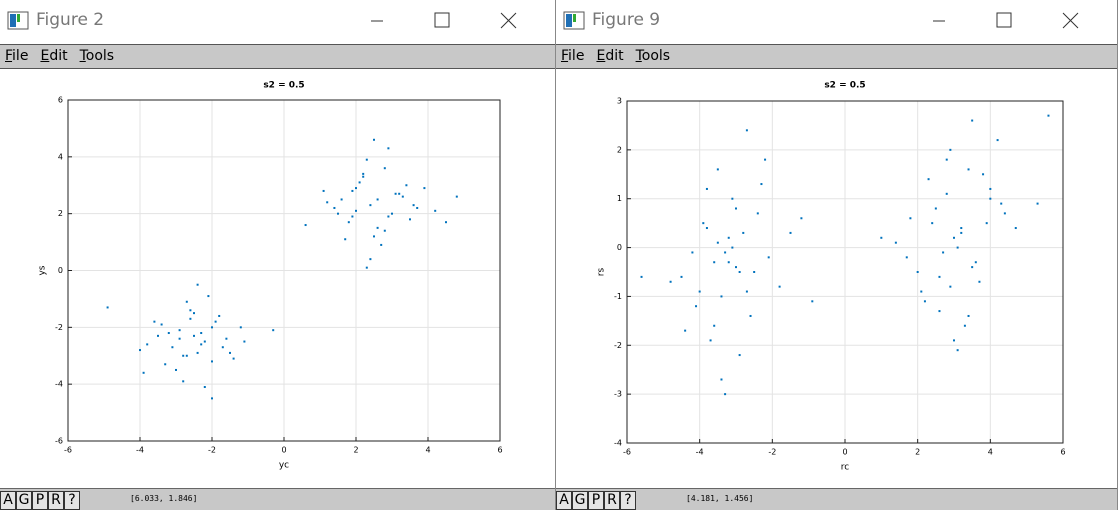  I want to click on y-tick-label: -1, so click(618, 296).